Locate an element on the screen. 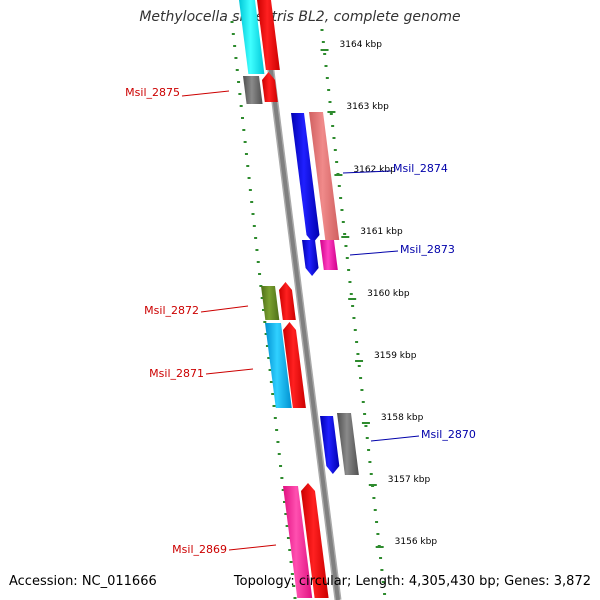 This screenshot has width=600, height=600. kbp-label: 3158 kbp is located at coordinates (402, 418).